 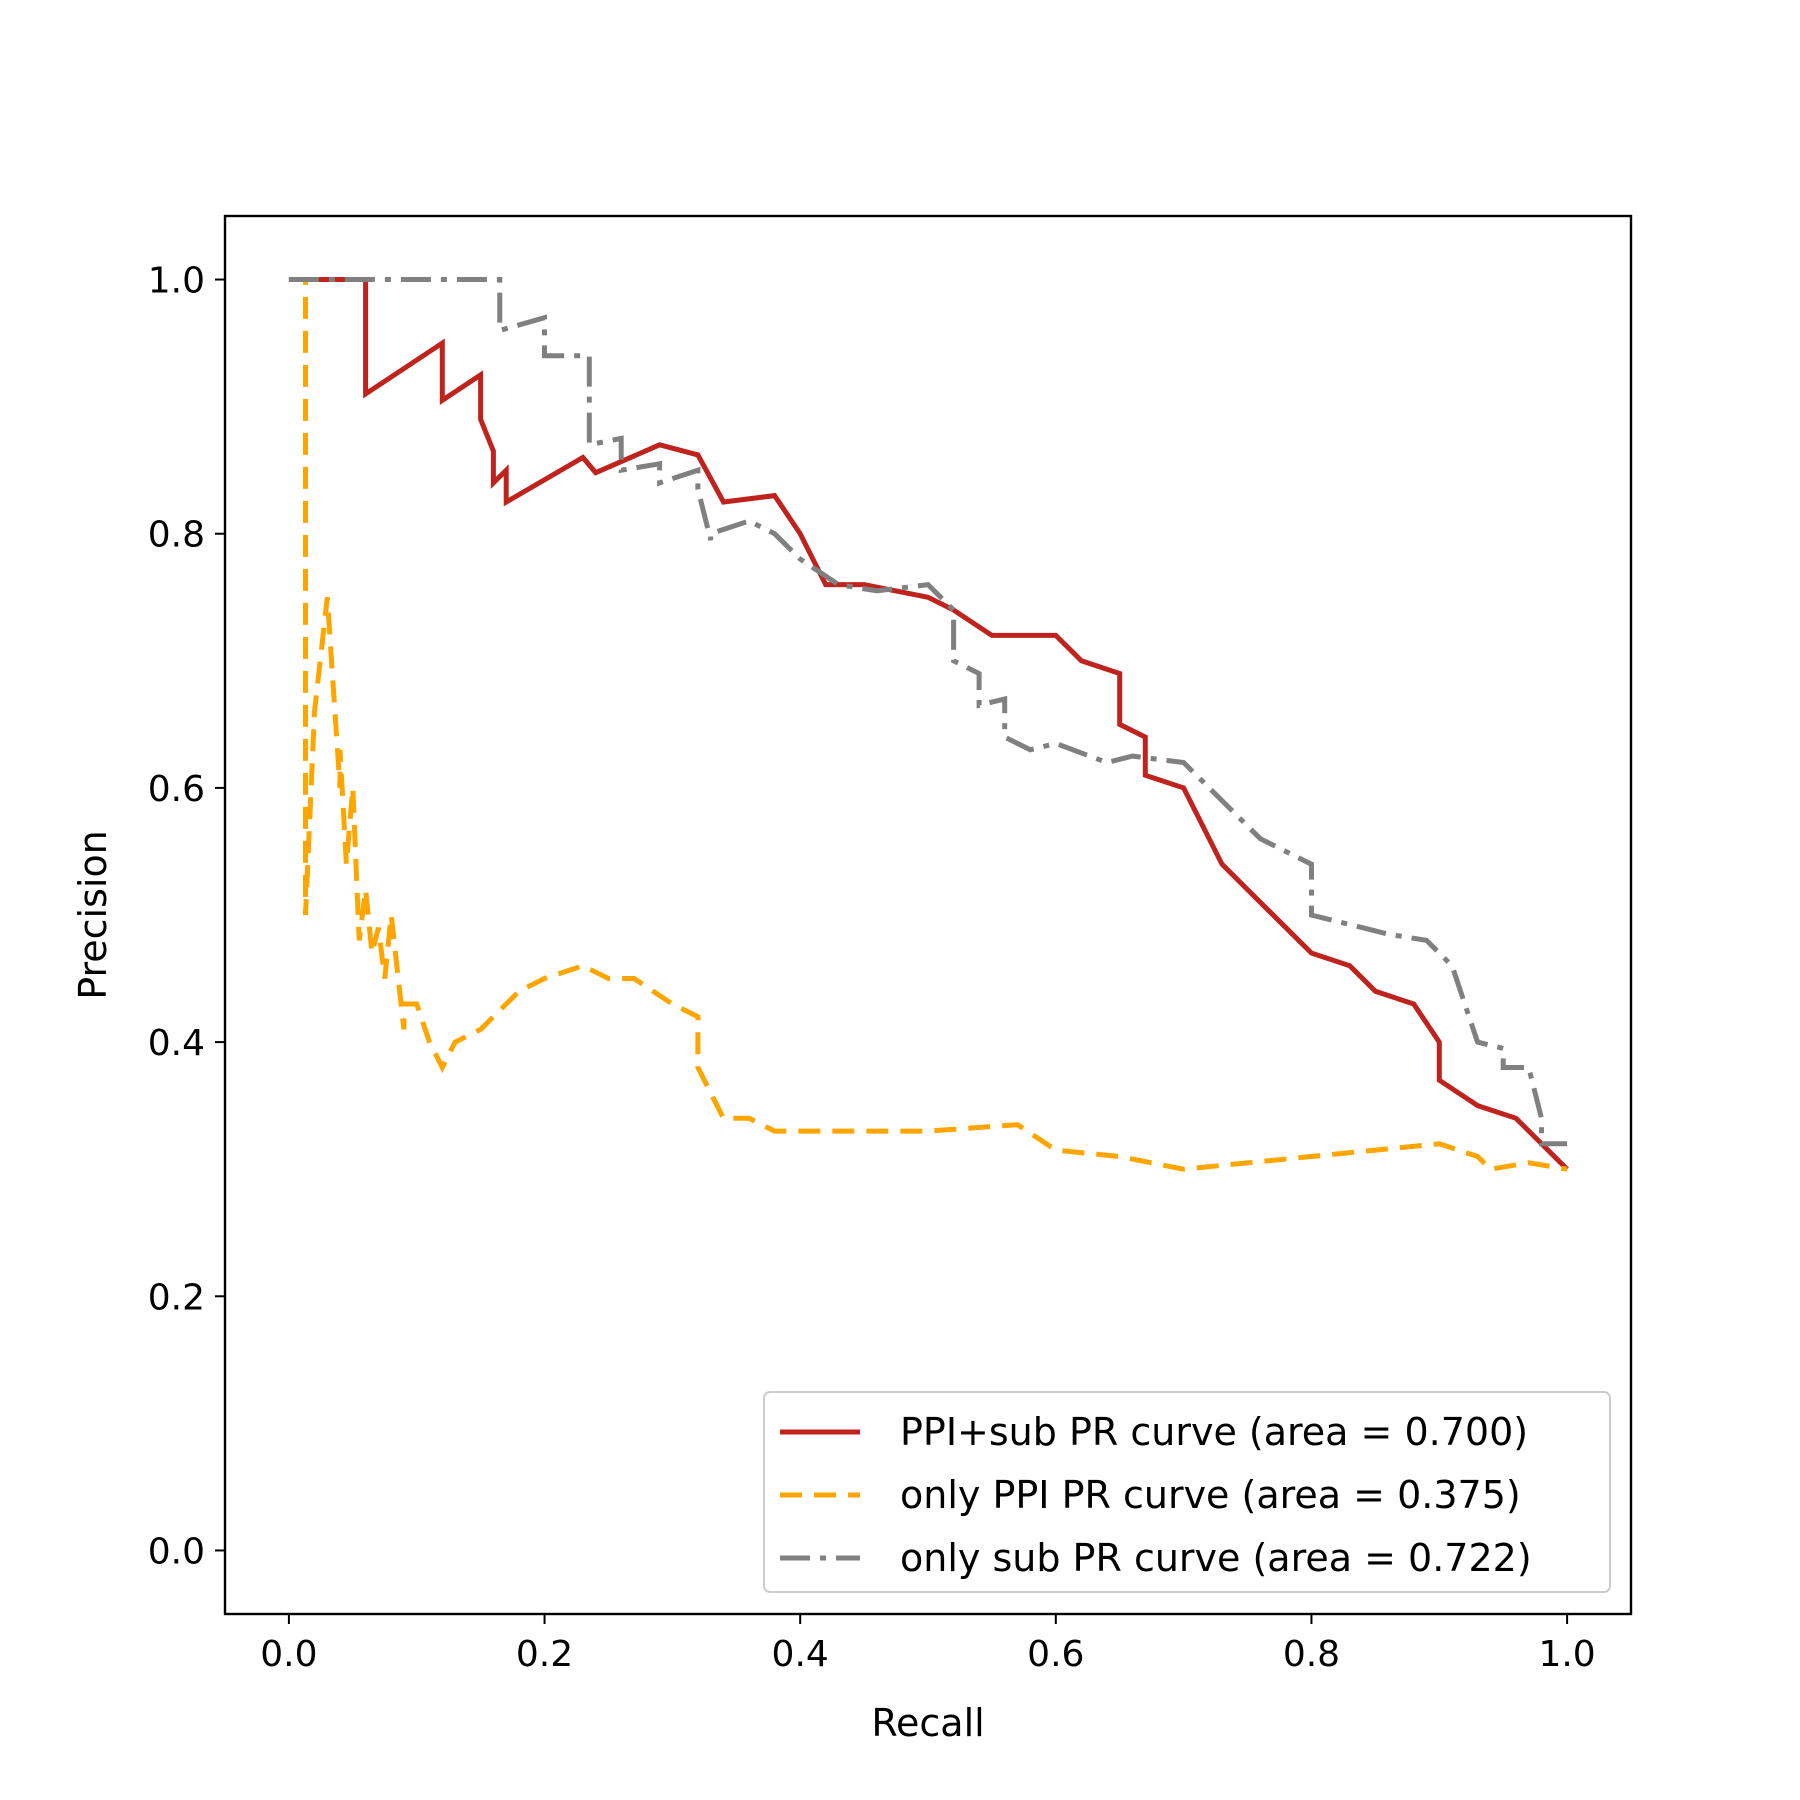 I want to click on x-tick-label: 0.0, so click(x=288, y=1654).